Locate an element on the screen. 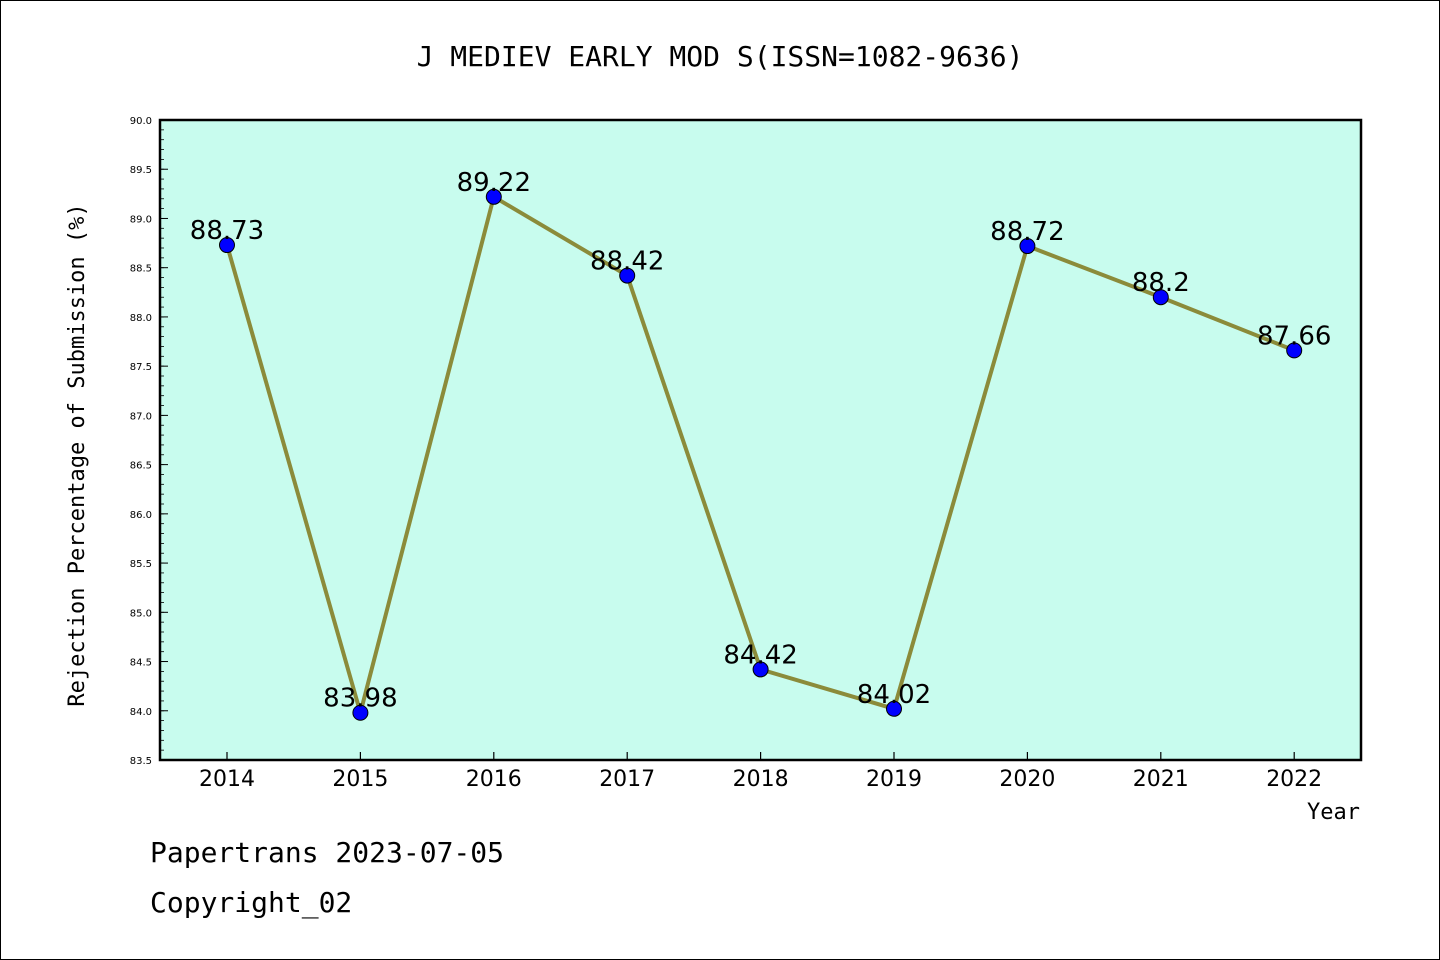 This screenshot has height=960, width=1440. y-tick-label: 89.0 is located at coordinates (141, 219).